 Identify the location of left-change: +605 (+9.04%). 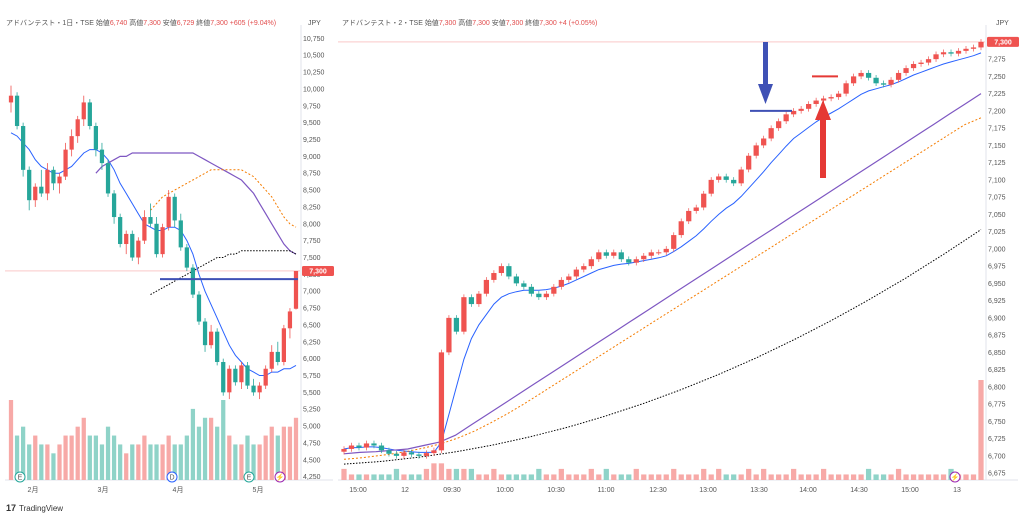
(253, 23).